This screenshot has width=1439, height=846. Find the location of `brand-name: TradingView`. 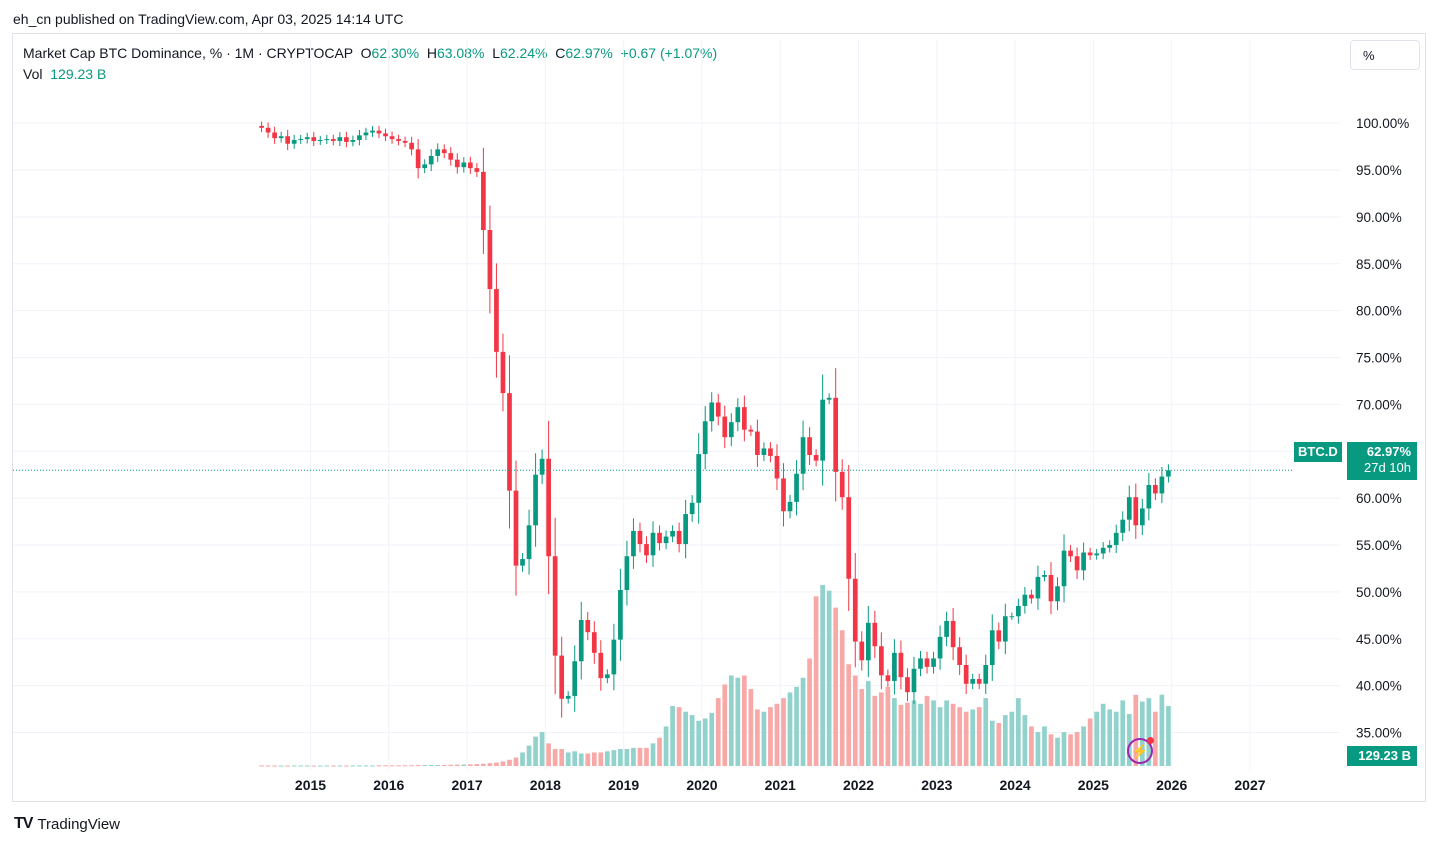

brand-name: TradingView is located at coordinates (78, 824).